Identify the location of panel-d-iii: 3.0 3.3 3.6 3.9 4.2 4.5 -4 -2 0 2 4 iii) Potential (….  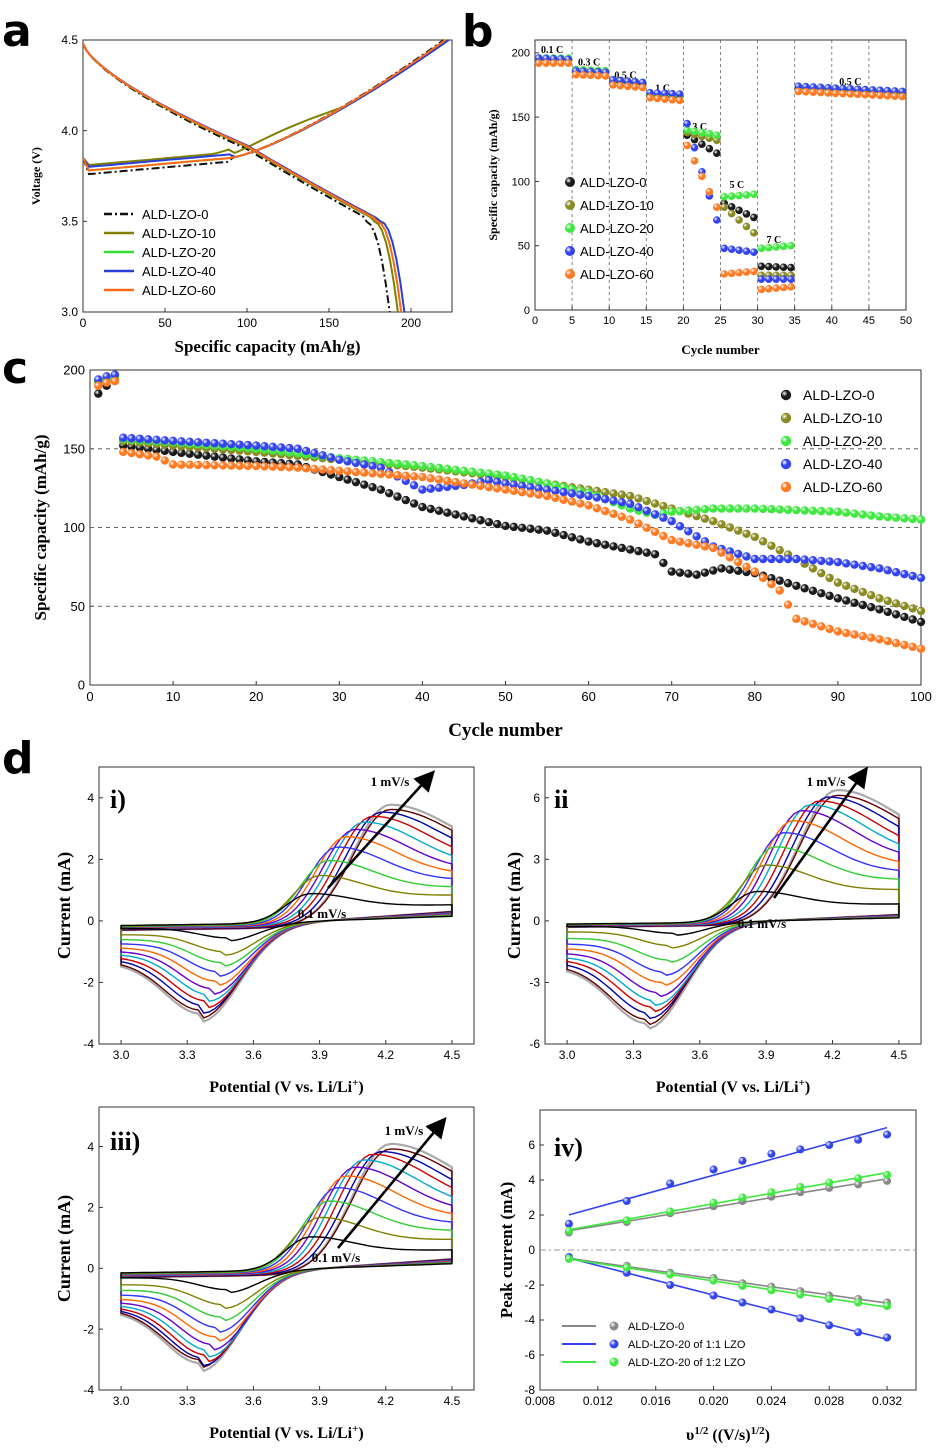
(264, 1274).